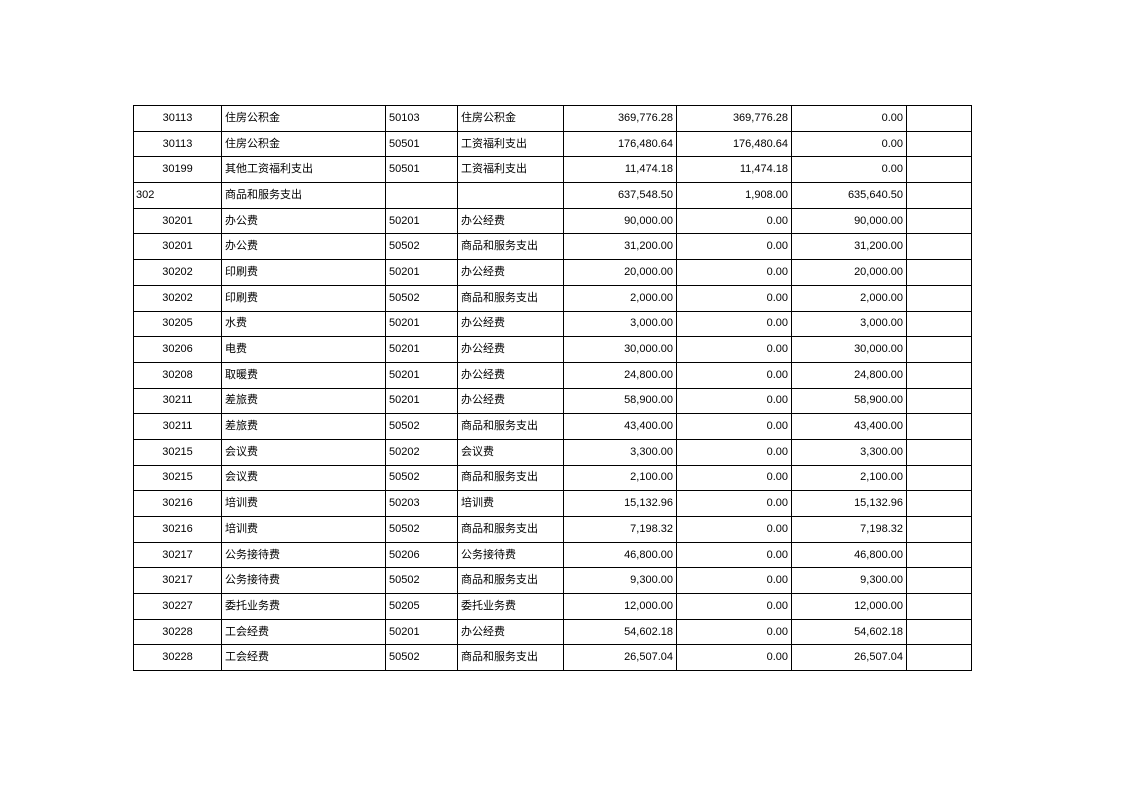  Describe the element at coordinates (552, 529) in the screenshot. I see `table-row: 30216 培训费 50502 商品和服务支出 7,198.32 0.00 7,198.32` at that location.